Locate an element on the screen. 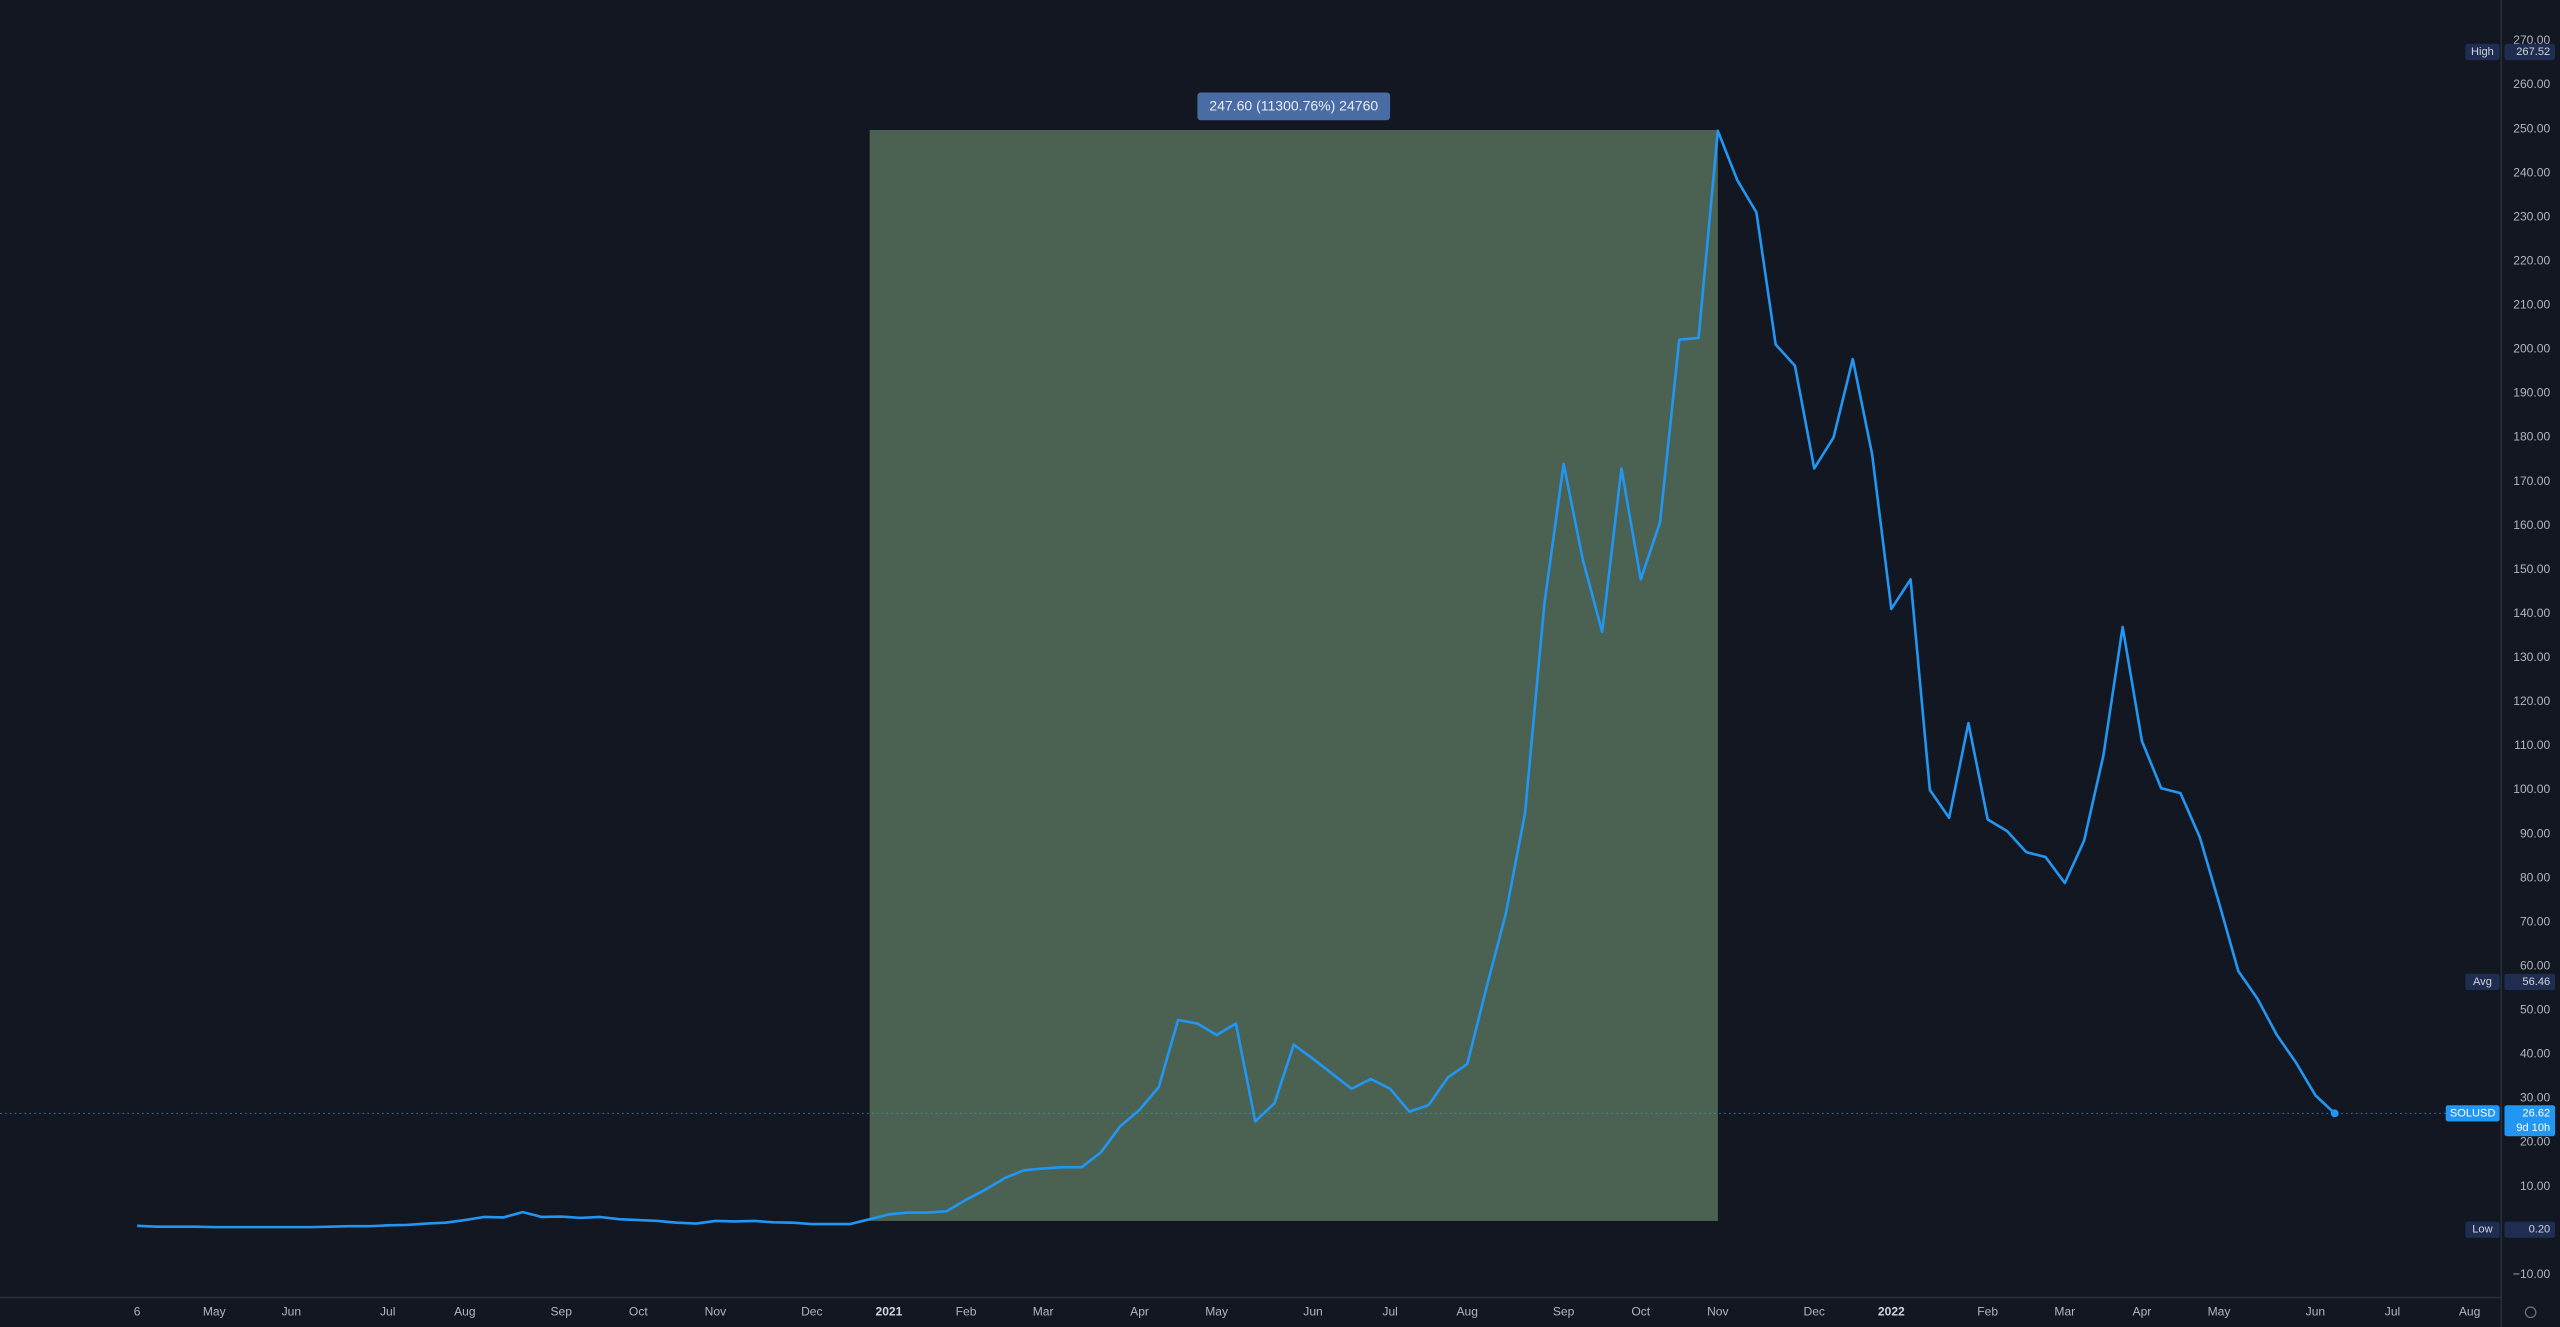  y-tick-label: 100.00 is located at coordinates (2531, 789).